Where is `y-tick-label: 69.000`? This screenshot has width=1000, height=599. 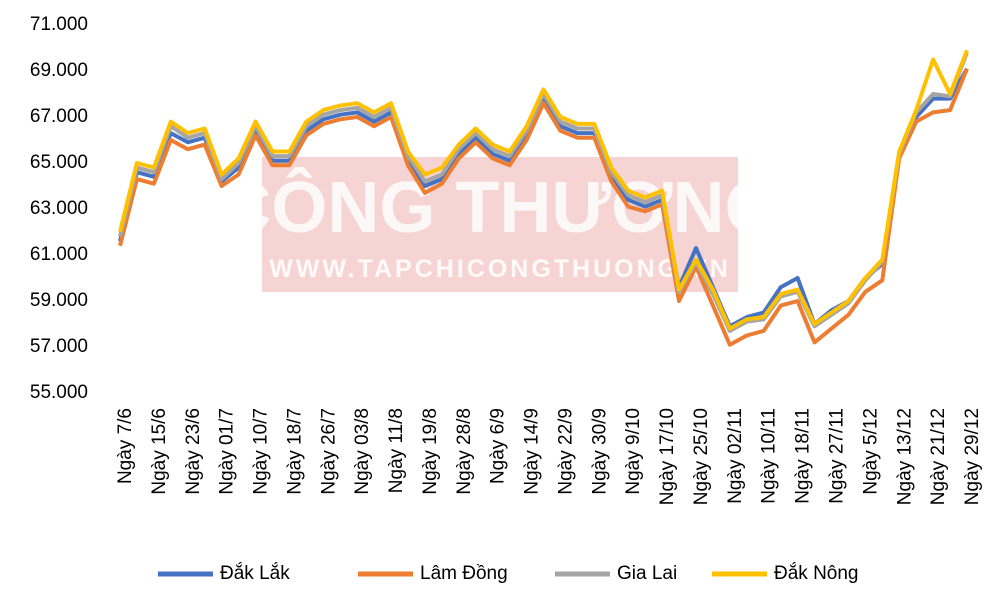 y-tick-label: 69.000 is located at coordinates (59, 70).